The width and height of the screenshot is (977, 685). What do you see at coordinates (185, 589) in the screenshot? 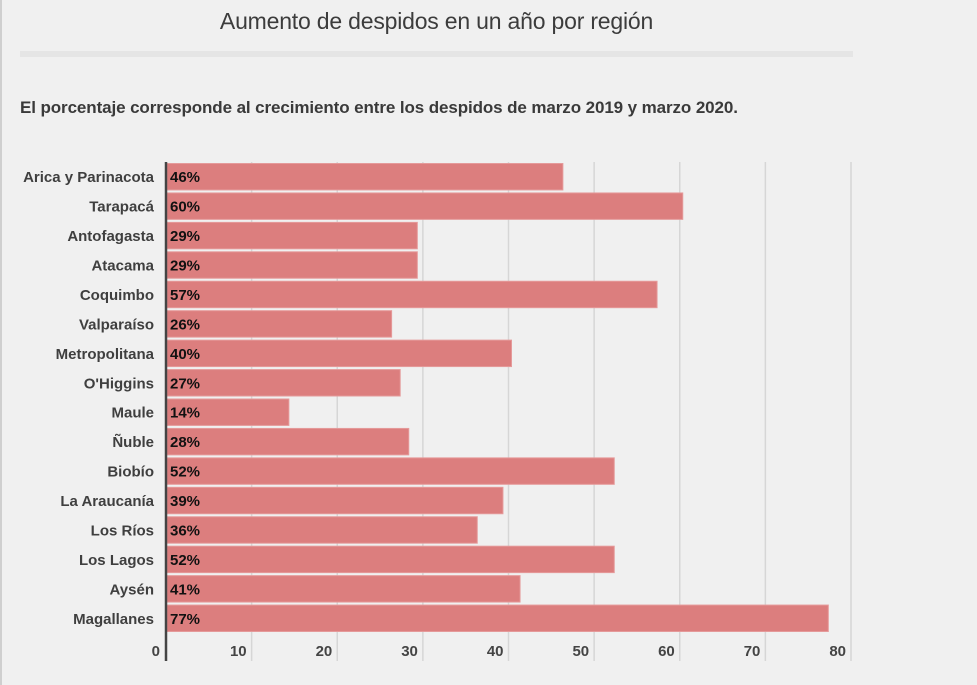
I see `data-label: 41%` at bounding box center [185, 589].